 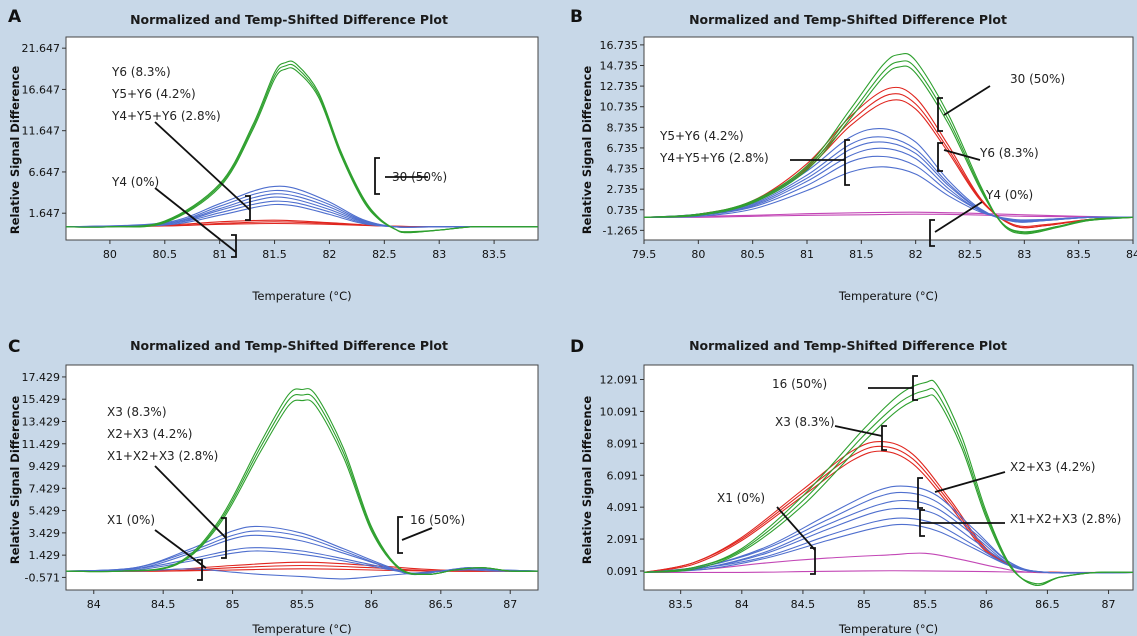 What do you see at coordinates (619, 380) in the screenshot?
I see `y-tick-label: 12.091` at bounding box center [619, 380].